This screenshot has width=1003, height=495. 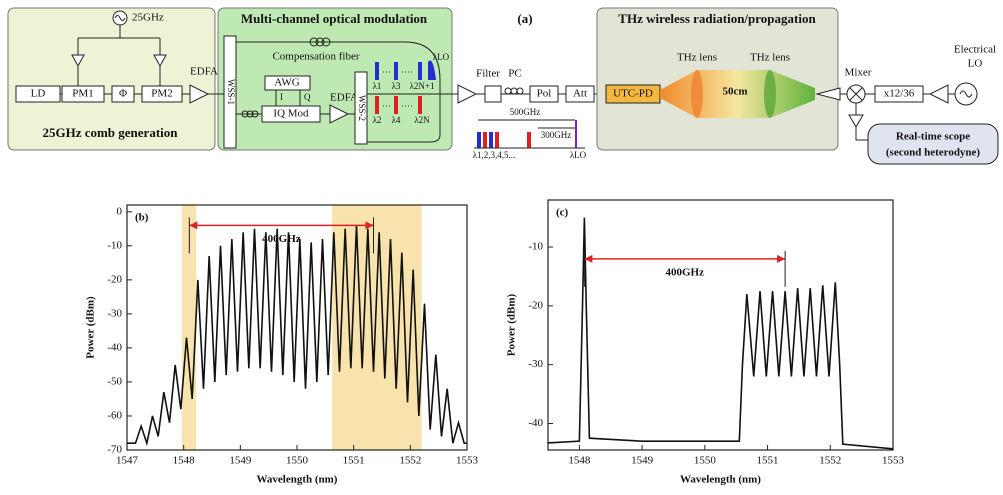 I want to click on mod-links, so click(x=295, y=102).